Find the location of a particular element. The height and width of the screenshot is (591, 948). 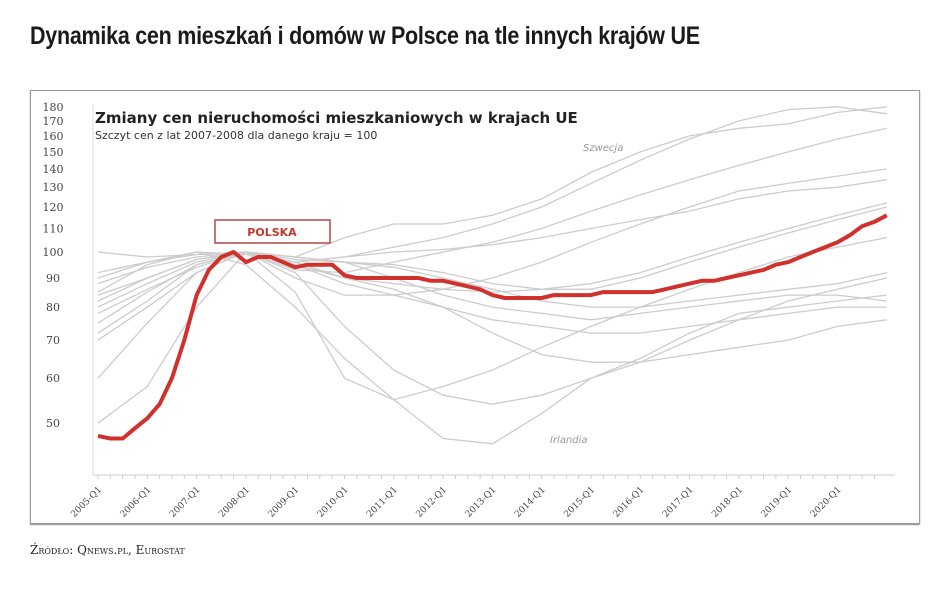

x-tick-label: 2019-Q1 is located at coordinates (777, 502).